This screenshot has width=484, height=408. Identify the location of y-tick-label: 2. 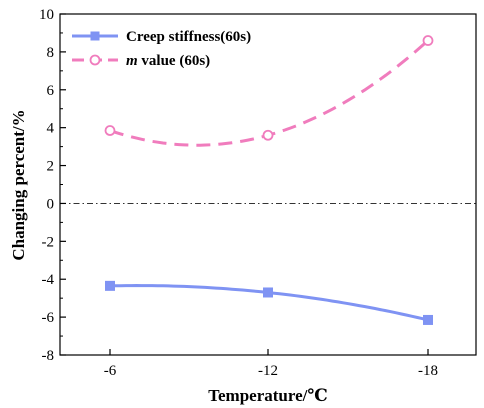
(51, 167).